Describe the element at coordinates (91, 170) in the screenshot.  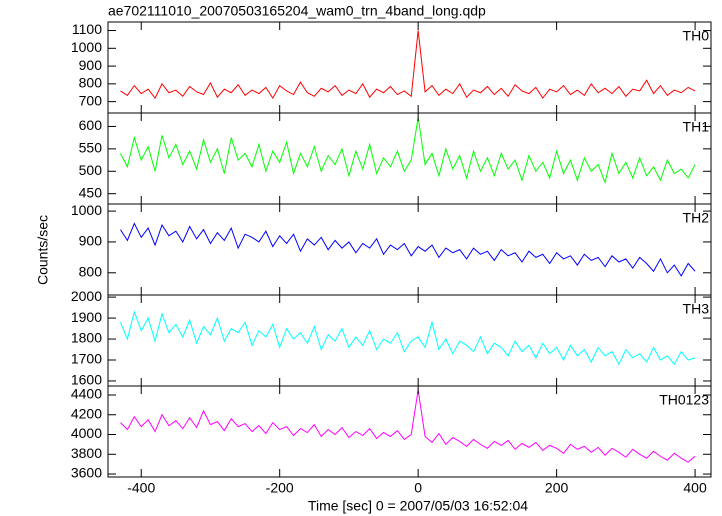
I see `y-tick-label: 500` at that location.